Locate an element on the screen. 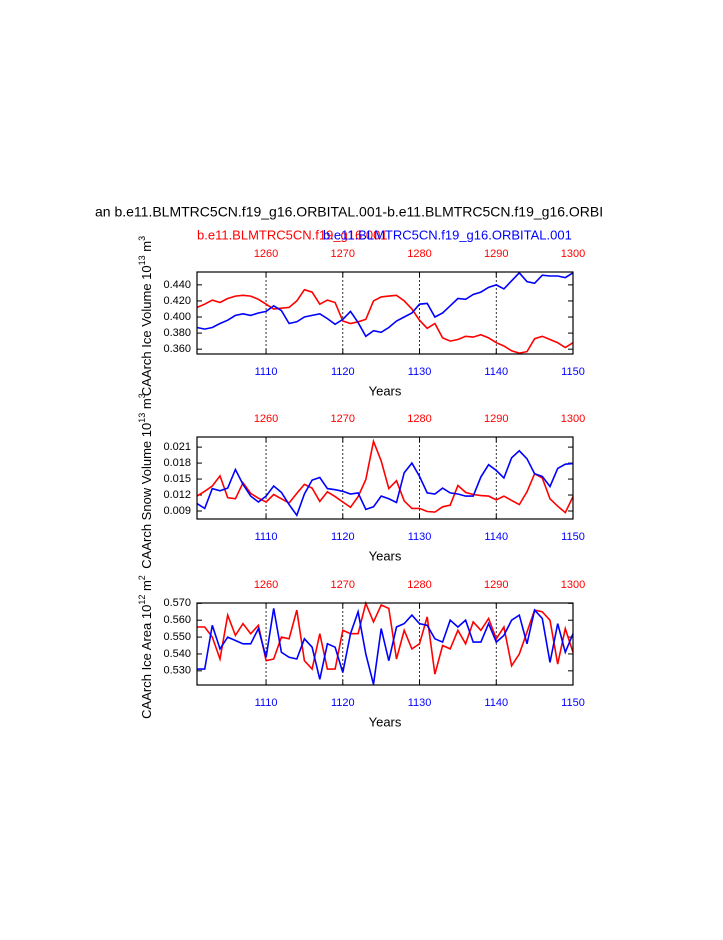 Image resolution: width=723 pixels, height=940 pixels. y-tick-label: 0.420 is located at coordinates (177, 301).